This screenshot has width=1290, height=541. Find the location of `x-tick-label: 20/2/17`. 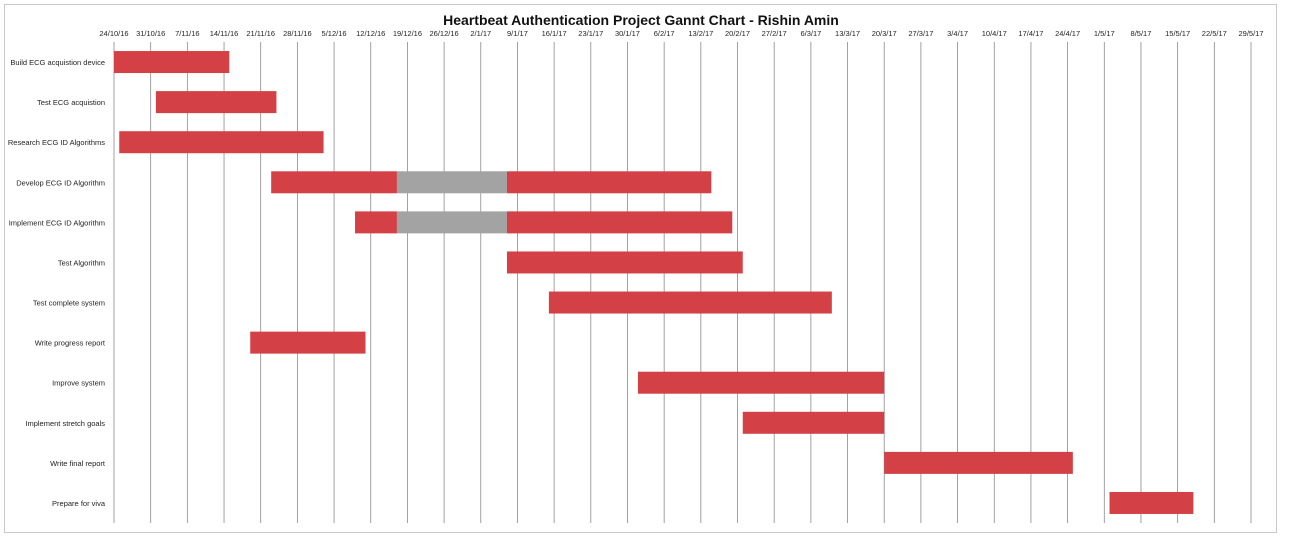

x-tick-label: 20/2/17 is located at coordinates (737, 33).